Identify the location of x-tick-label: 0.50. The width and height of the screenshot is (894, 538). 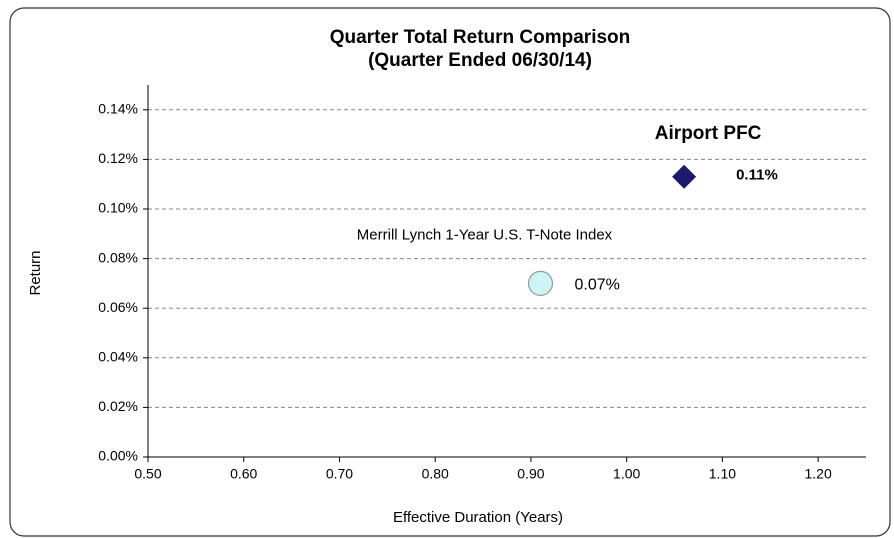
(147, 474).